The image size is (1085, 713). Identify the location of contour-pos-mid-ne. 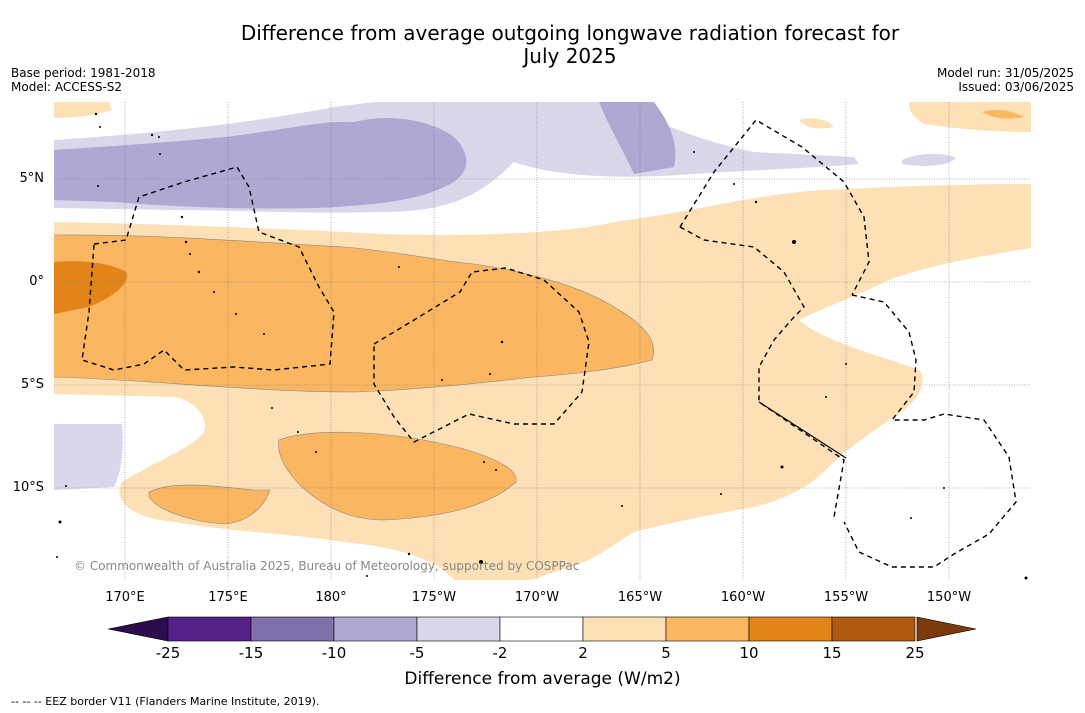
(1003, 114).